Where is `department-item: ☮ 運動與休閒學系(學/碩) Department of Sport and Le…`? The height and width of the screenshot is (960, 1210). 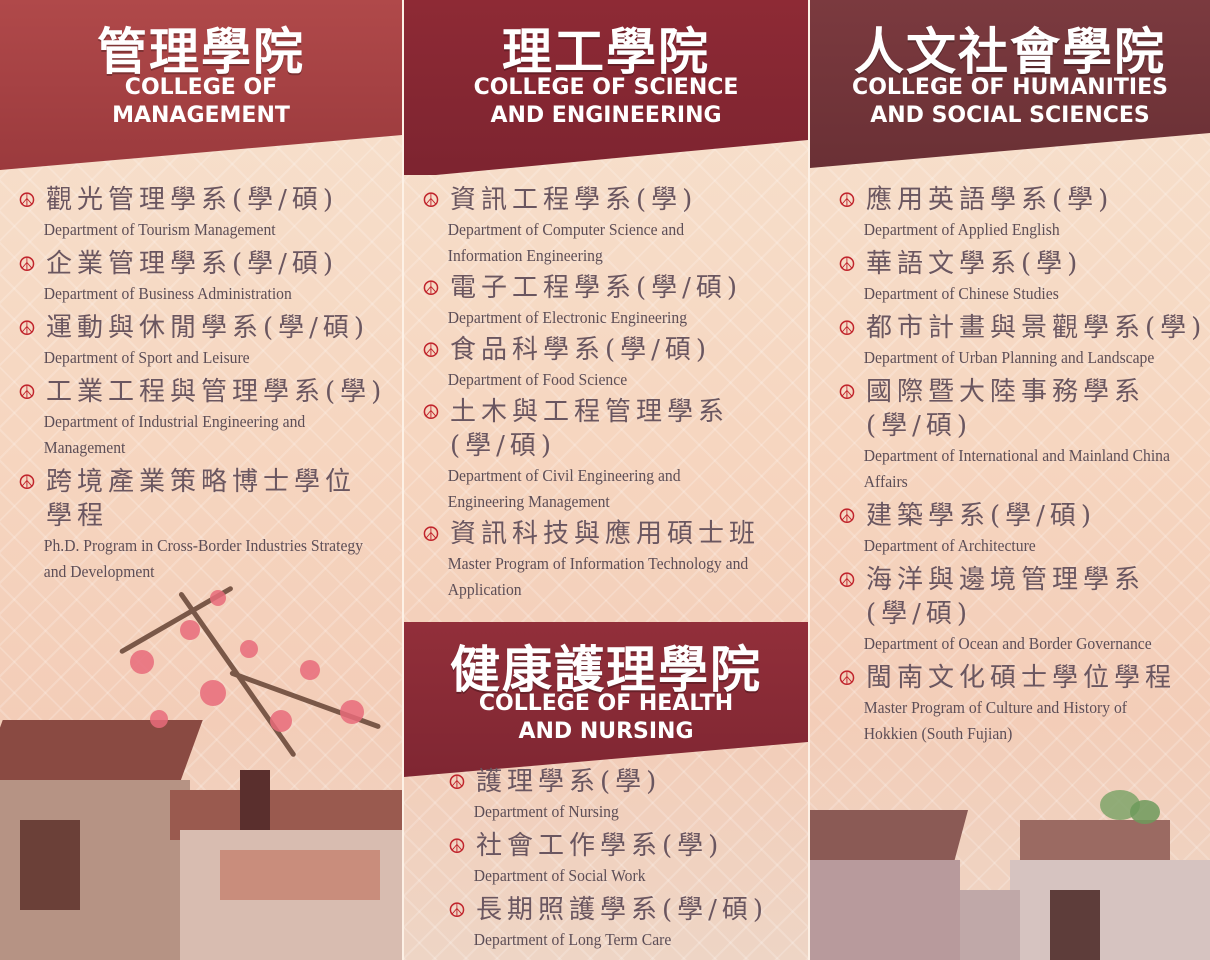
department-item: ☮ 運動與休閒學系(學/碩) Department of Sport and Le… is located at coordinates (194, 340).